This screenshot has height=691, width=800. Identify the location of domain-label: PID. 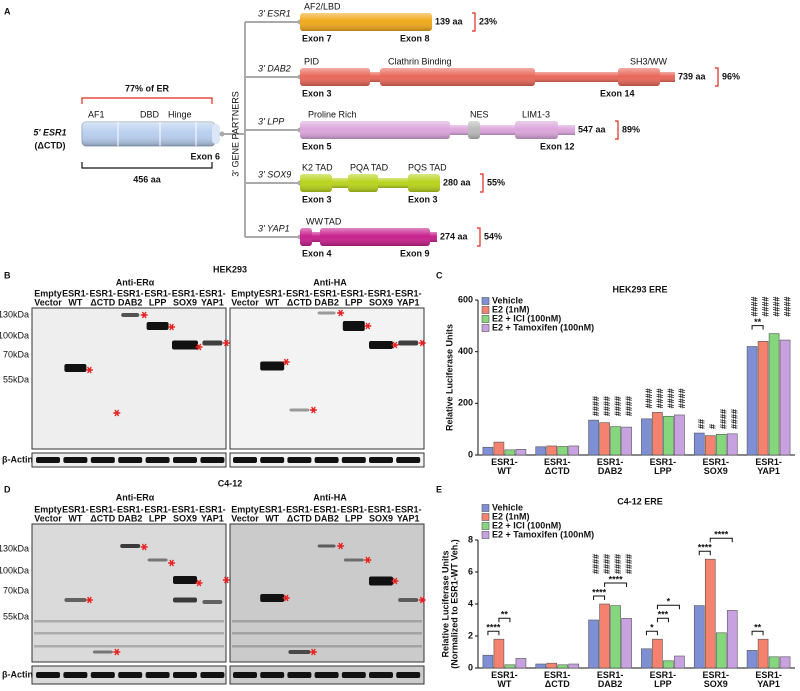
(312, 61).